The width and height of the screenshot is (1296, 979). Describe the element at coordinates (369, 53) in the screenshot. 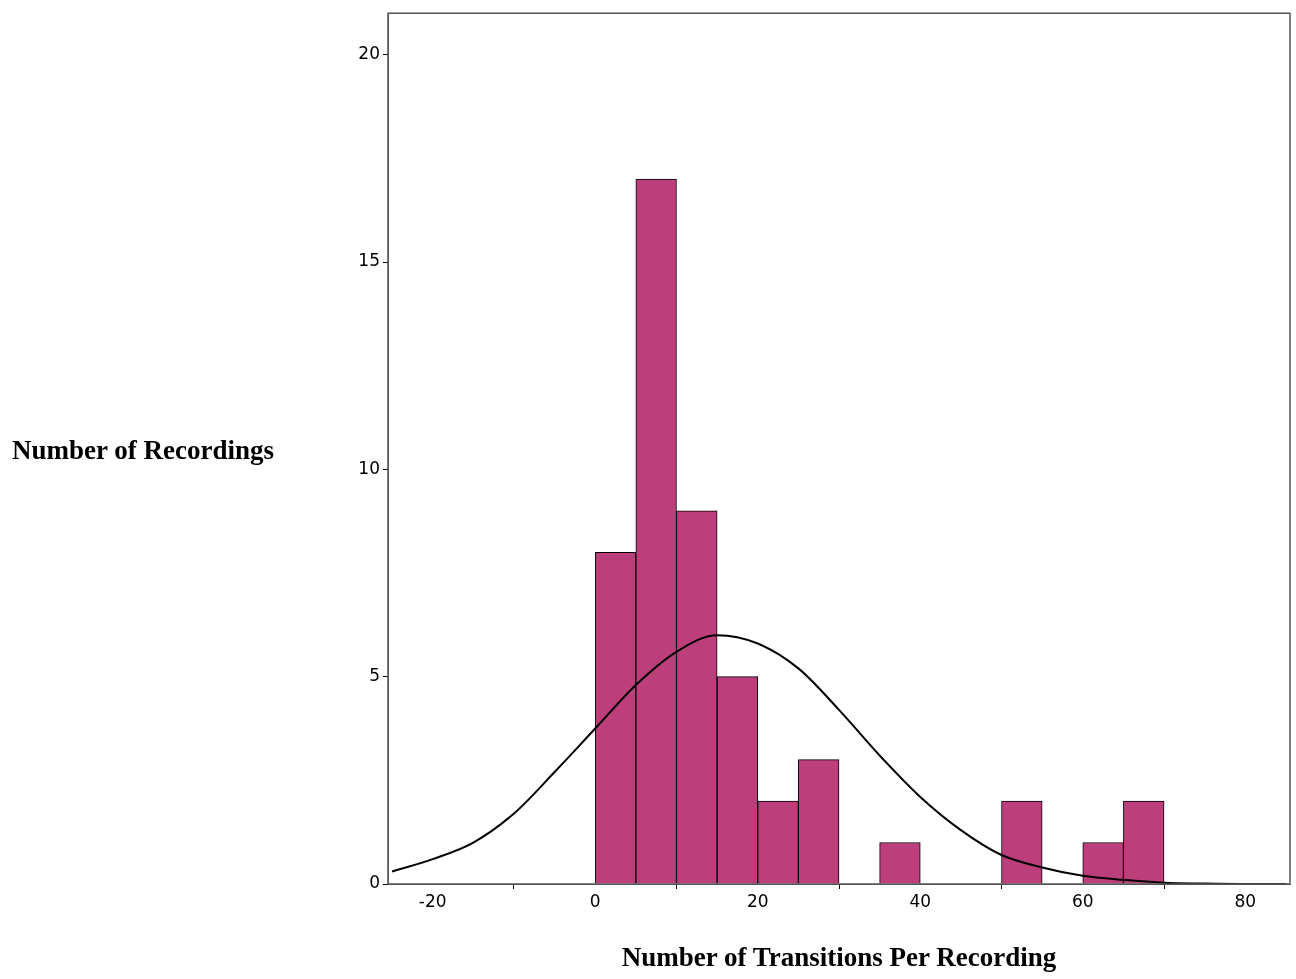

I see `y-tick-label: 20` at that location.